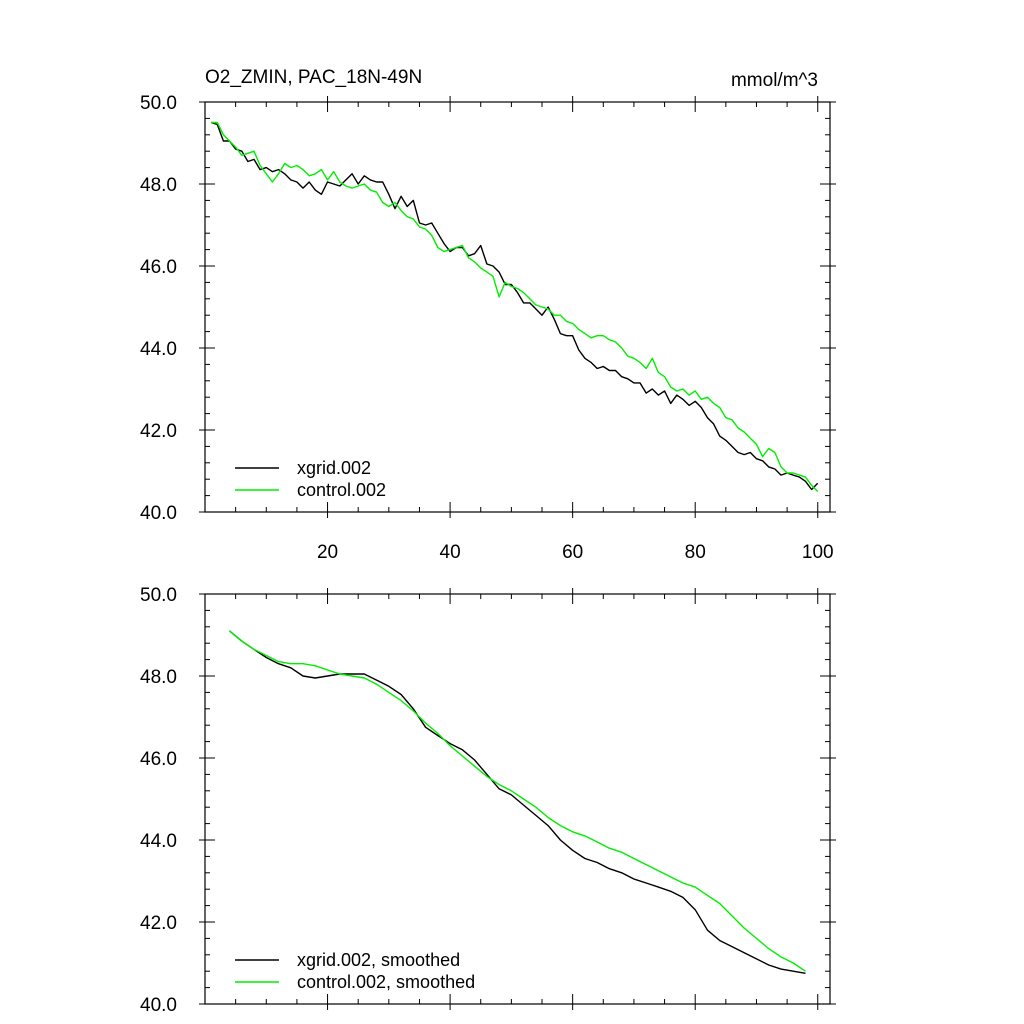 The width and height of the screenshot is (1024, 1024). I want to click on top-y-tick-label: 44.0, so click(158, 349).